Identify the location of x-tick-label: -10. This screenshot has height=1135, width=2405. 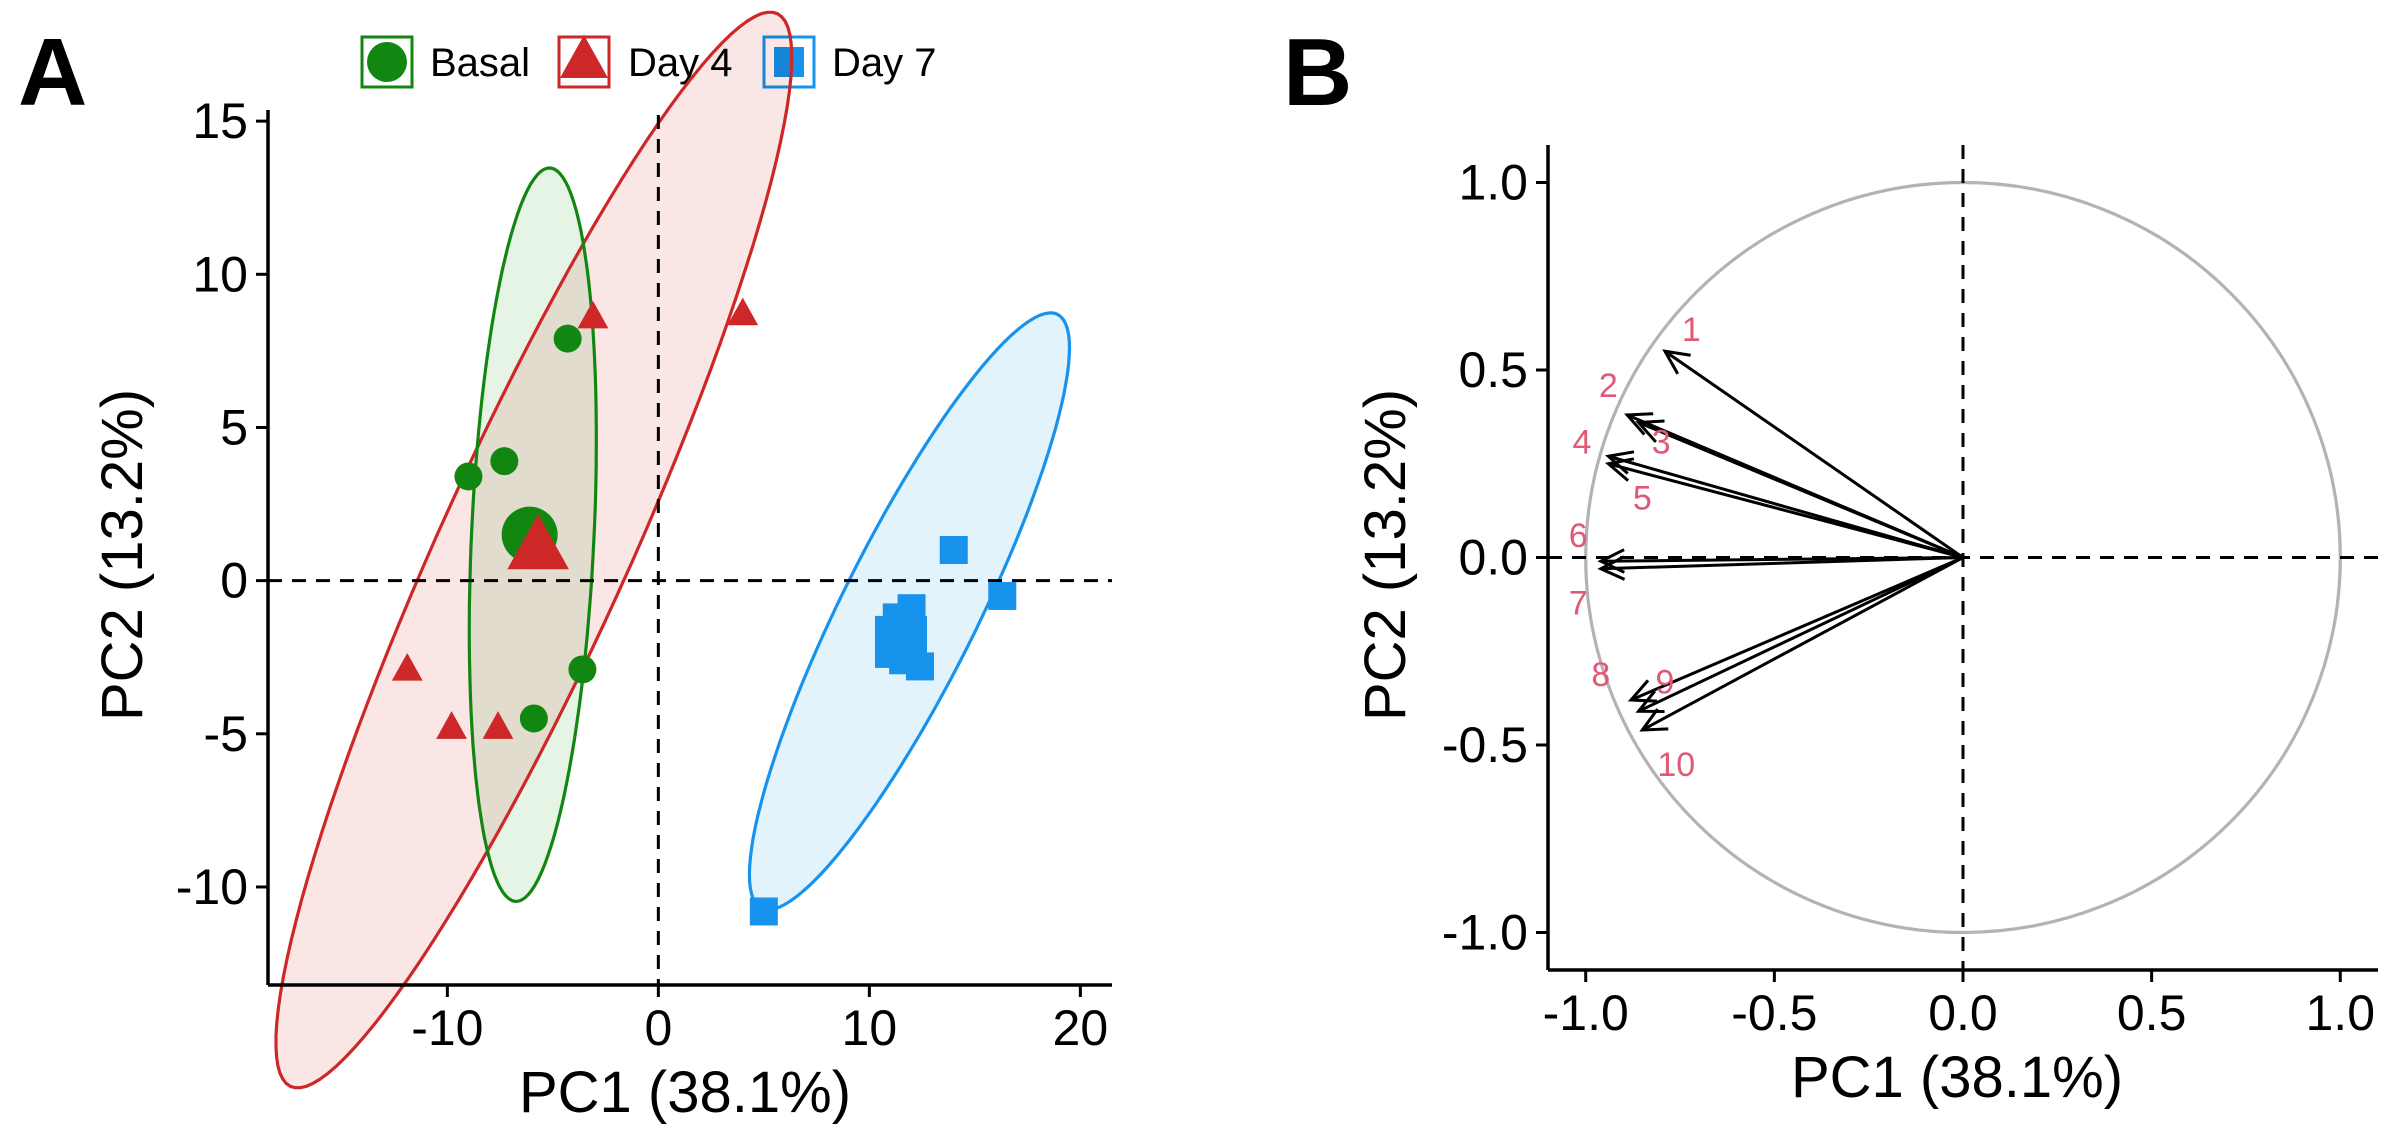
(447, 1028).